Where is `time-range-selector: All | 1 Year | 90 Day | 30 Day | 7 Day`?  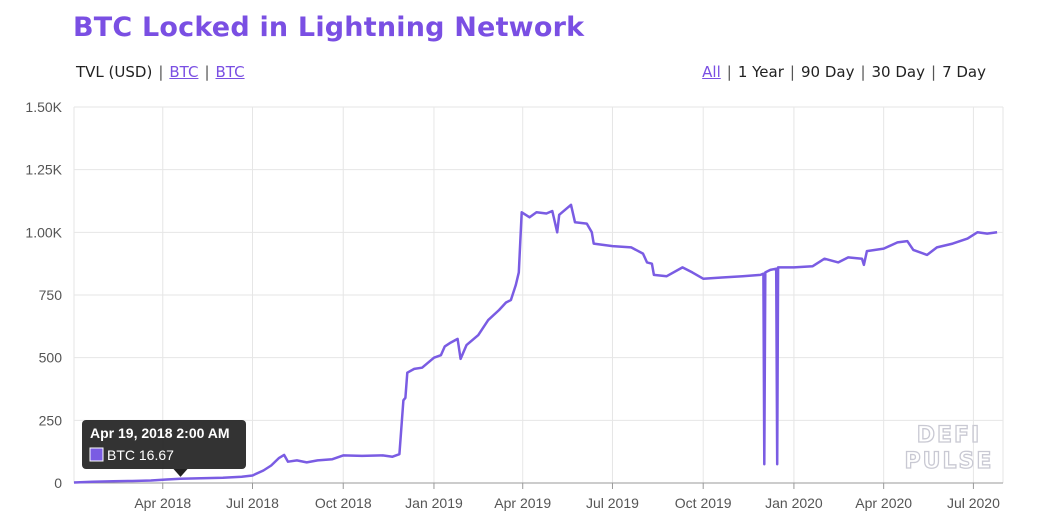
time-range-selector: All | 1 Year | 90 Day | 30 Day | 7 Day is located at coordinates (844, 72).